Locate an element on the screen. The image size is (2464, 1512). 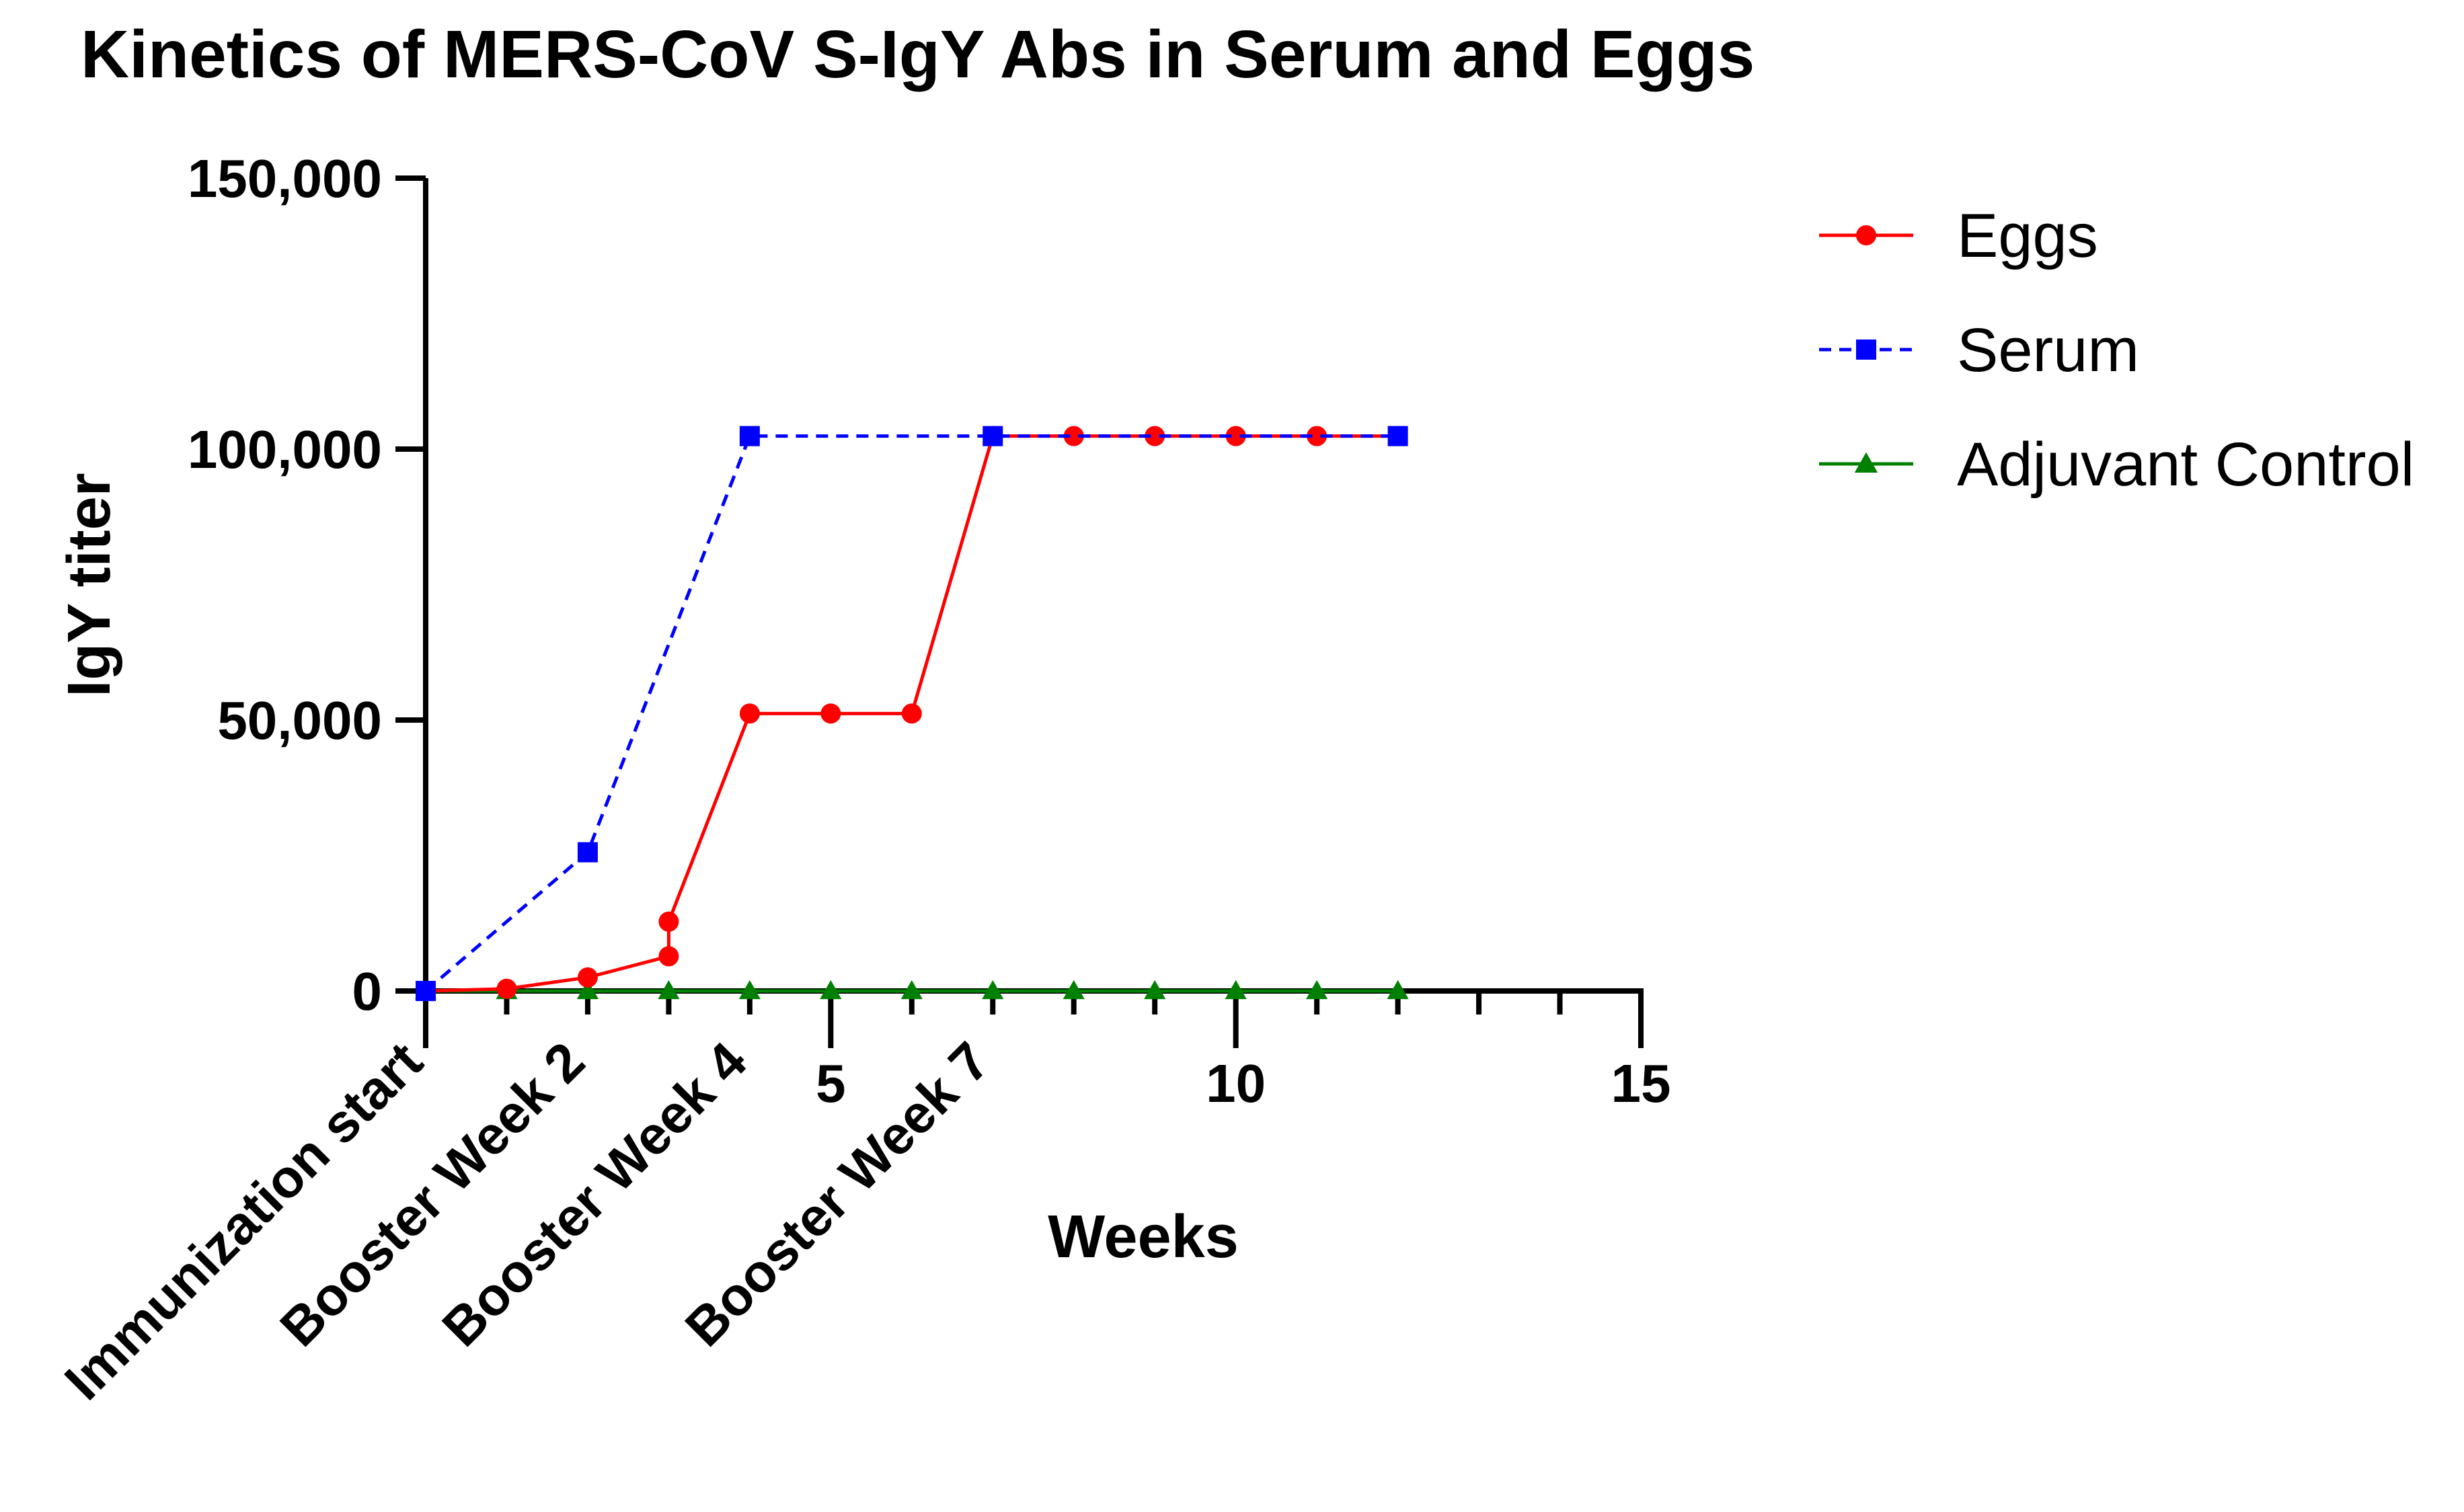
x-tick-label: 10 is located at coordinates (1236, 1083).